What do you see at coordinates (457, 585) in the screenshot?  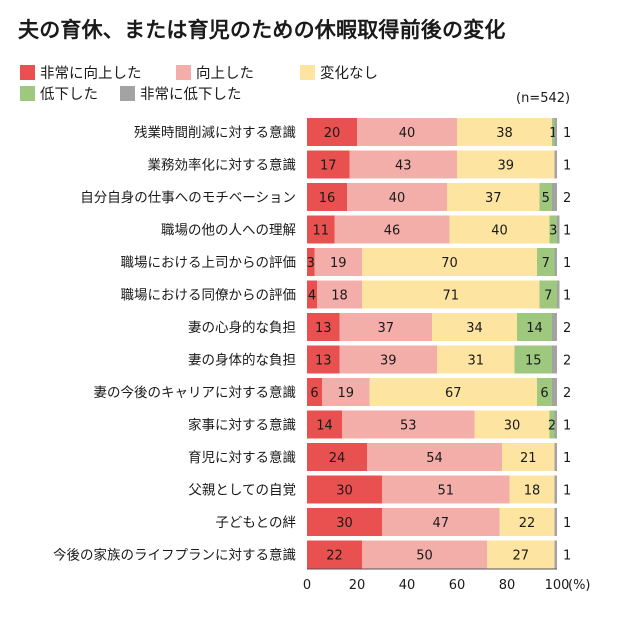 I see `x-tick-label: 60` at bounding box center [457, 585].